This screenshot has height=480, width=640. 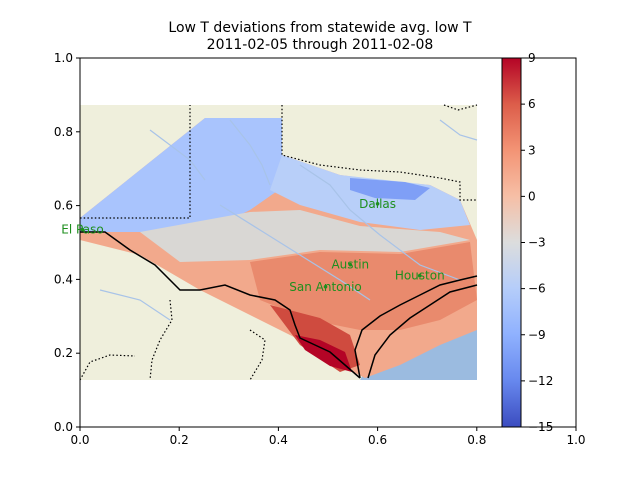 What do you see at coordinates (63, 58) in the screenshot?
I see `y-tick-label: 1.0` at bounding box center [63, 58].